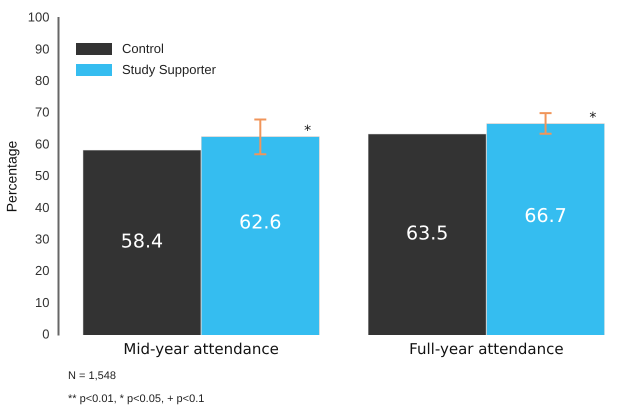 The image size is (629, 418). Describe the element at coordinates (427, 233) in the screenshot. I see `data-label: 63.5` at that location.